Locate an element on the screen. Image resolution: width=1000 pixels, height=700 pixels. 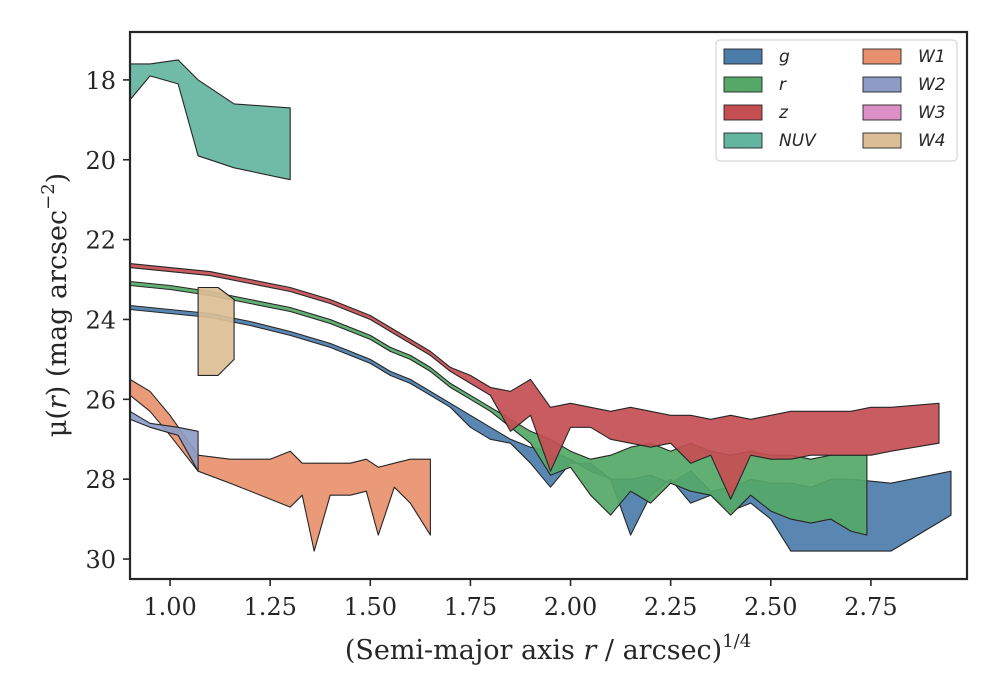
band-w1 is located at coordinates (280, 465).